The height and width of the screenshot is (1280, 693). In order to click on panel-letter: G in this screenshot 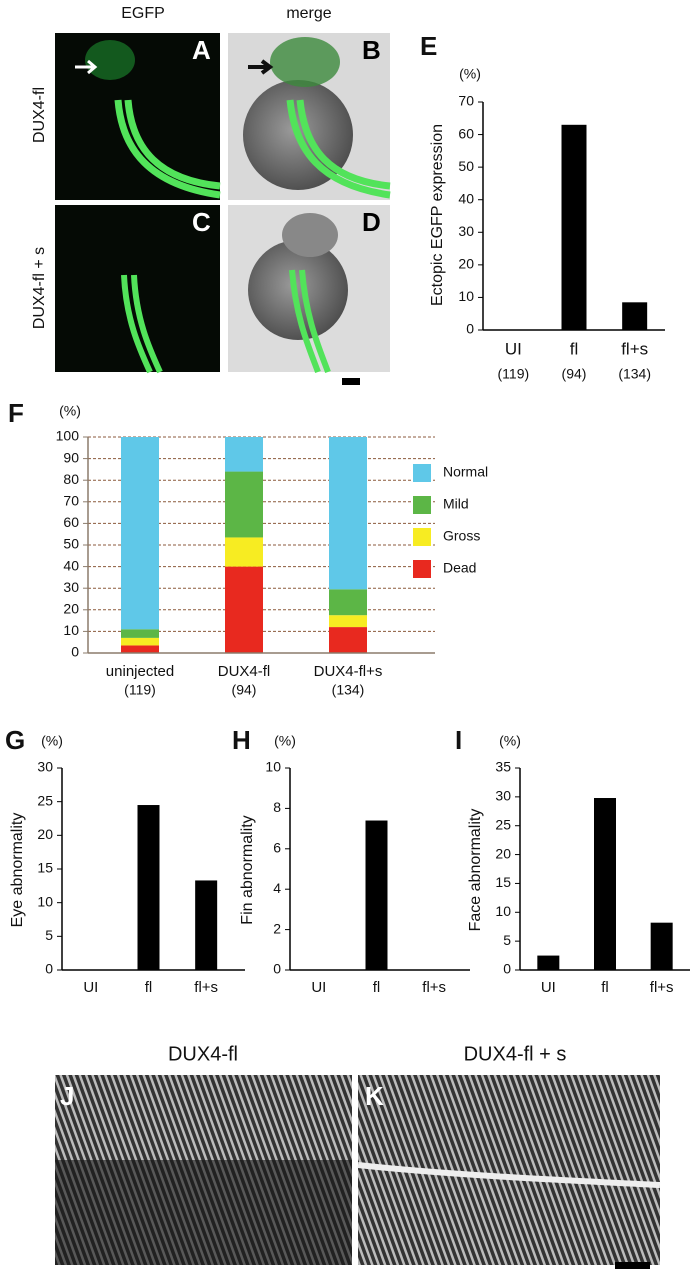, I will do `click(15, 740)`.